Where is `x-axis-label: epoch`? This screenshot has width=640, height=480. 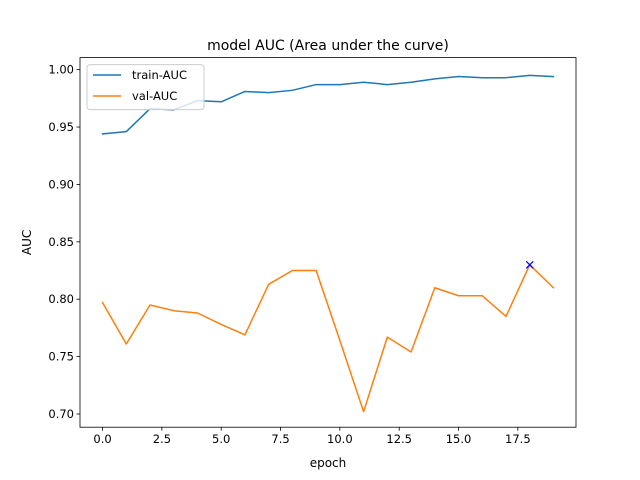 x-axis-label: epoch is located at coordinates (328, 463).